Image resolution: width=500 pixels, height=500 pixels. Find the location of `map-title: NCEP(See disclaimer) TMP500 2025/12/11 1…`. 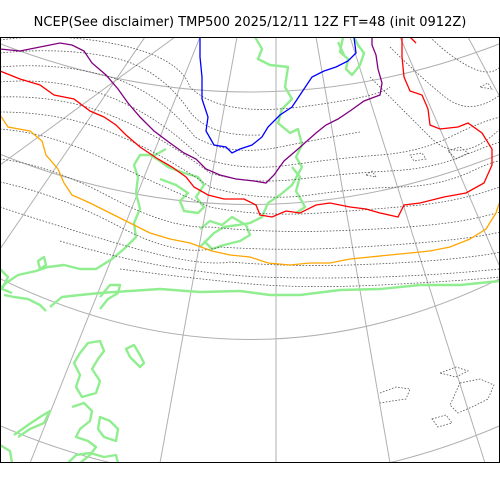

map-title: NCEP(See disclaimer) TMP500 2025/12/11 1… is located at coordinates (250, 22).